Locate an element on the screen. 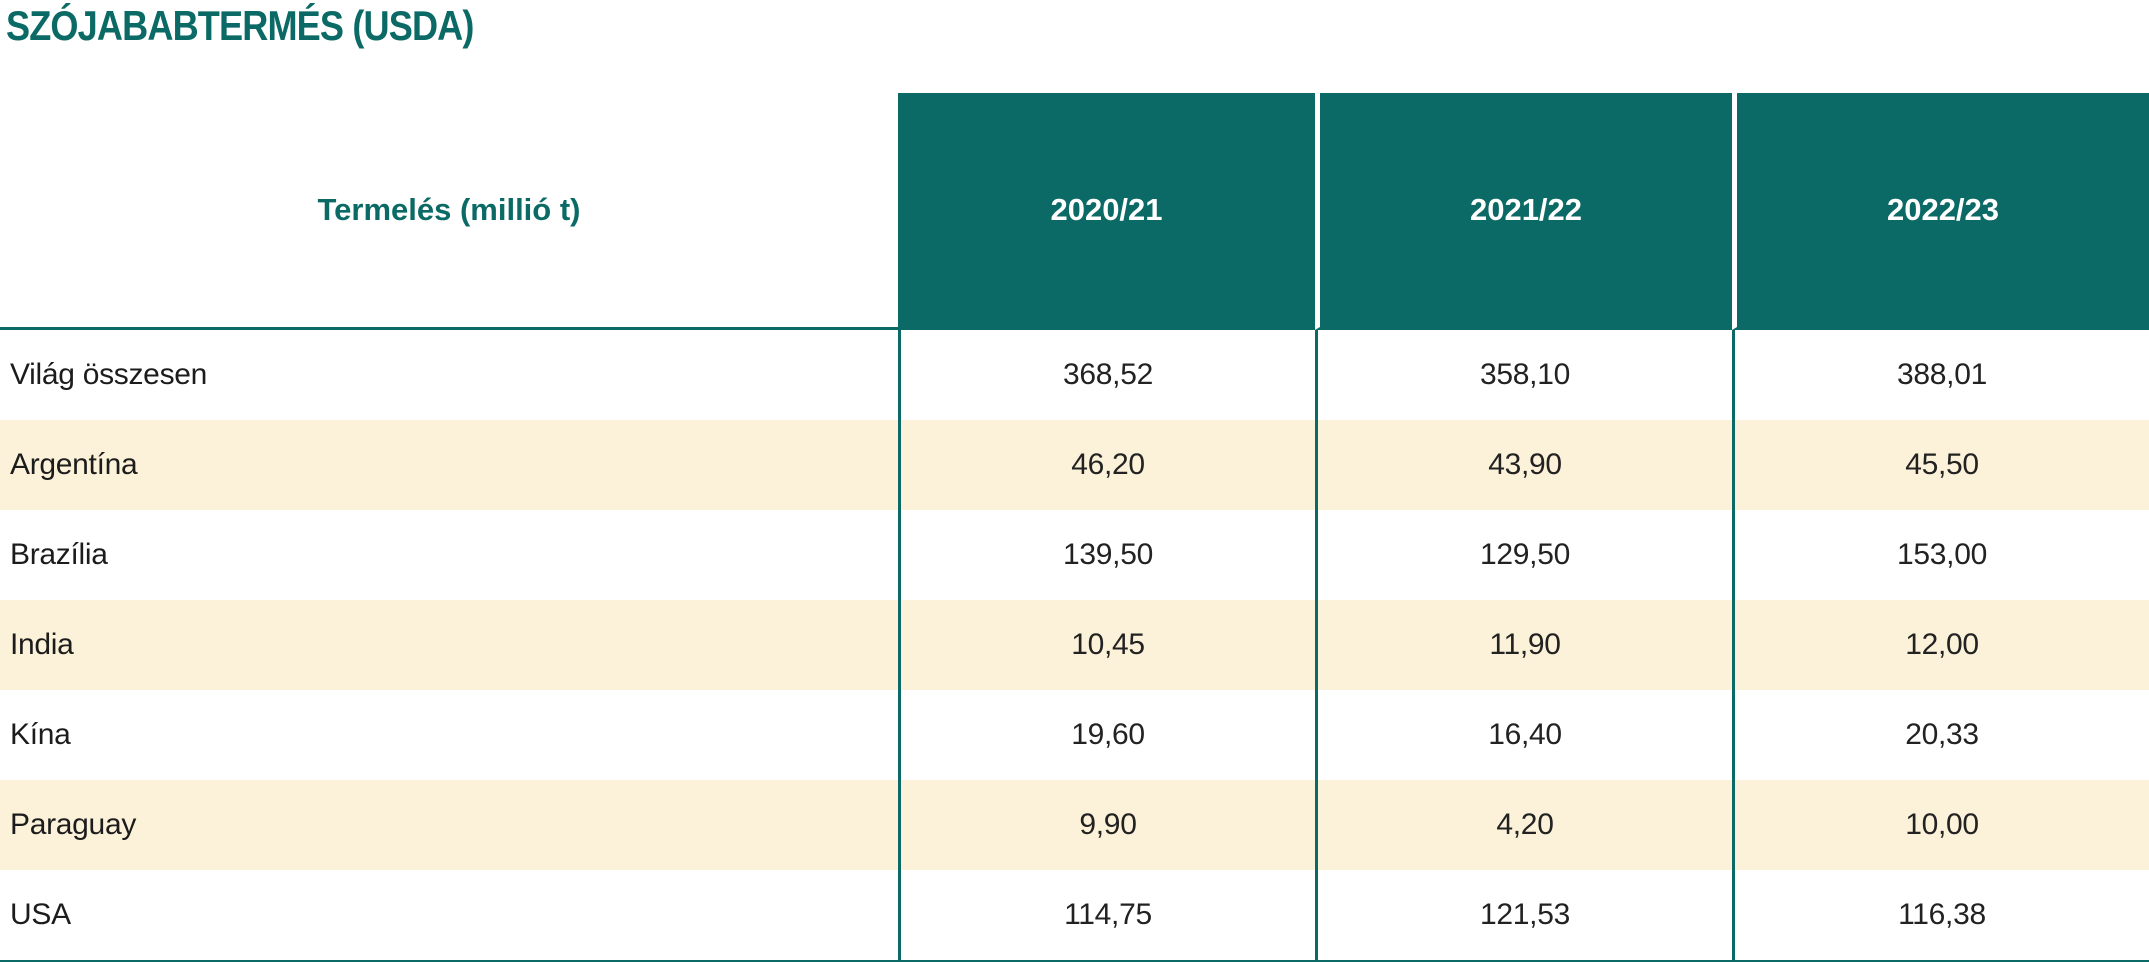  value-cell: 139,50 is located at coordinates (1106, 555).